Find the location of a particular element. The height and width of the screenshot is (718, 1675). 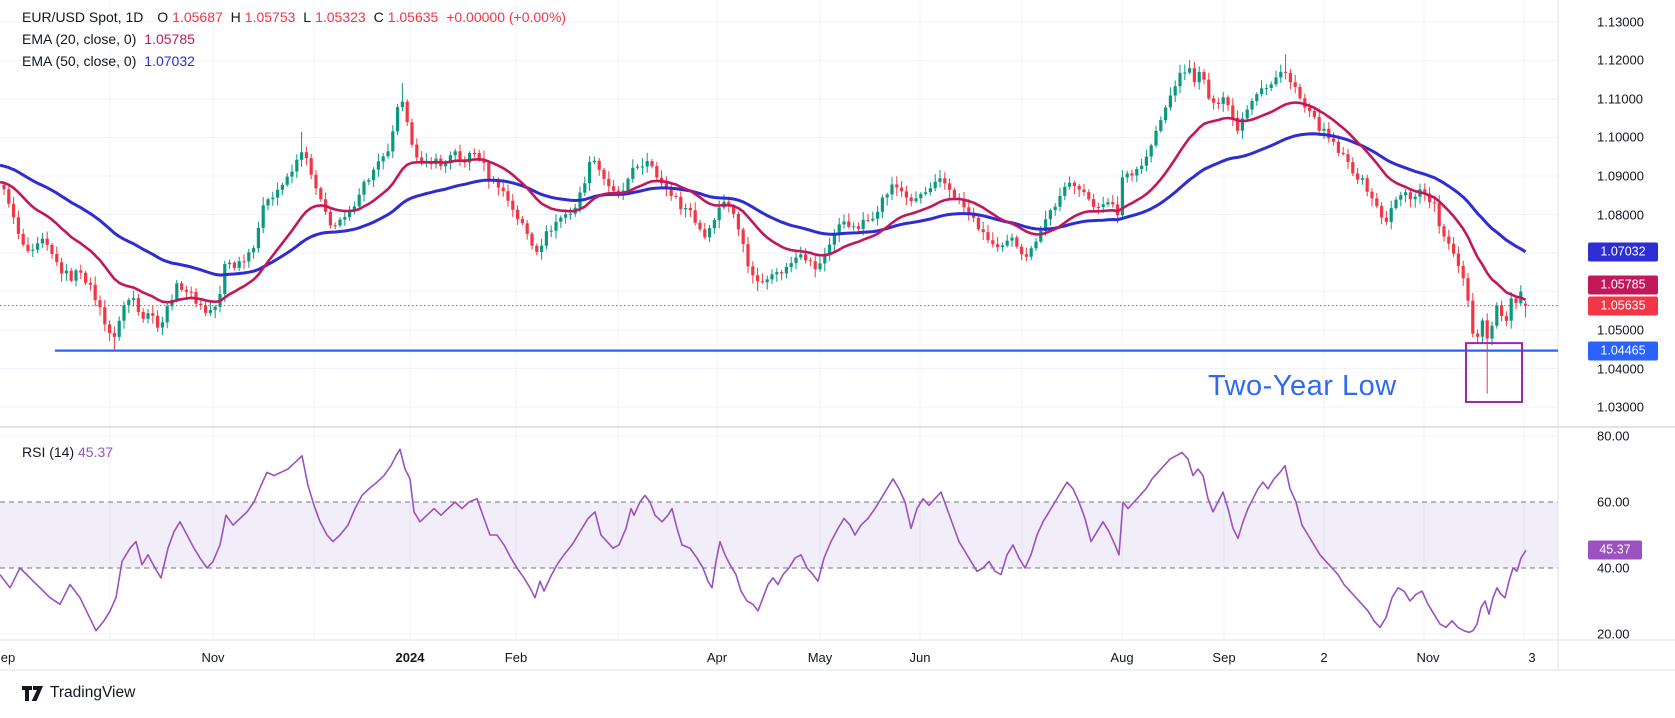

ohlc-low-value: 1.05323 is located at coordinates (340, 17).